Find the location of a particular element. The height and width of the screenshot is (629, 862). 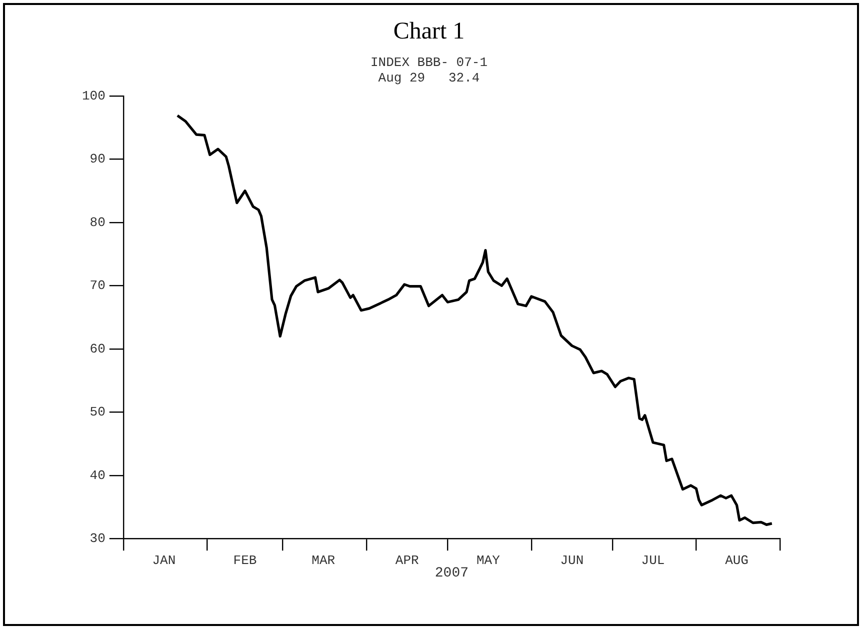

text: Aug 29 32.4 is located at coordinates (429, 78).